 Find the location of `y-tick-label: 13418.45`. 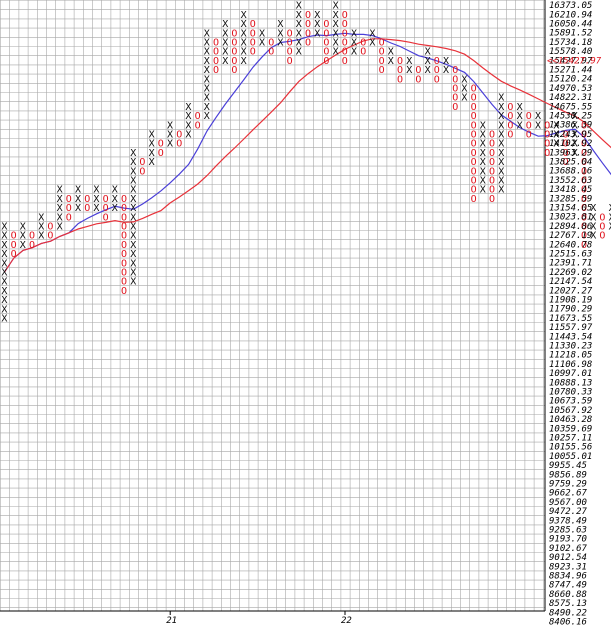

y-tick-label: 13418.45 is located at coordinates (570, 190).